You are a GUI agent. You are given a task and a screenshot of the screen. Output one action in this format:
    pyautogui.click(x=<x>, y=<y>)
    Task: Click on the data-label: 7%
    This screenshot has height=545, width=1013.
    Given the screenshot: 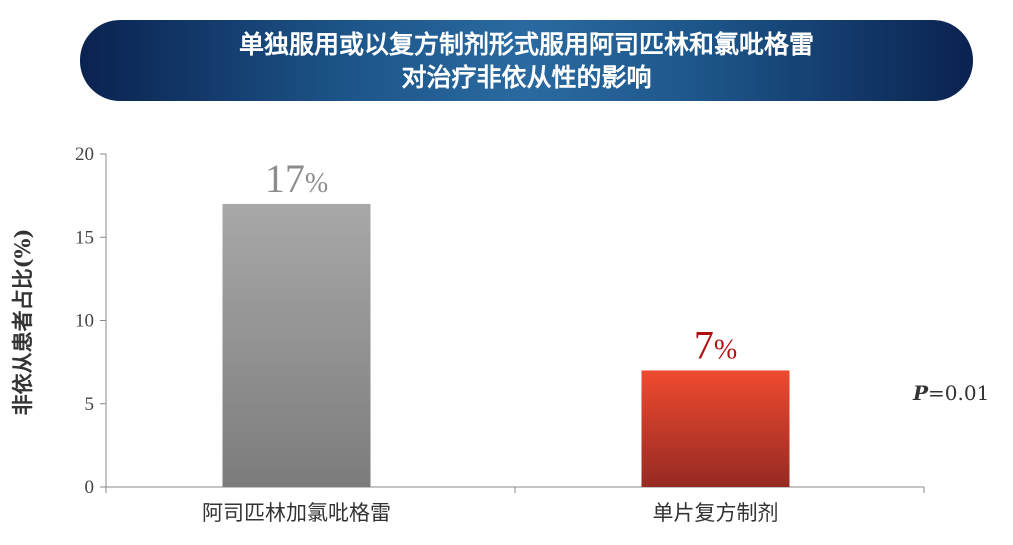 What is the action you would take?
    pyautogui.click(x=715, y=344)
    